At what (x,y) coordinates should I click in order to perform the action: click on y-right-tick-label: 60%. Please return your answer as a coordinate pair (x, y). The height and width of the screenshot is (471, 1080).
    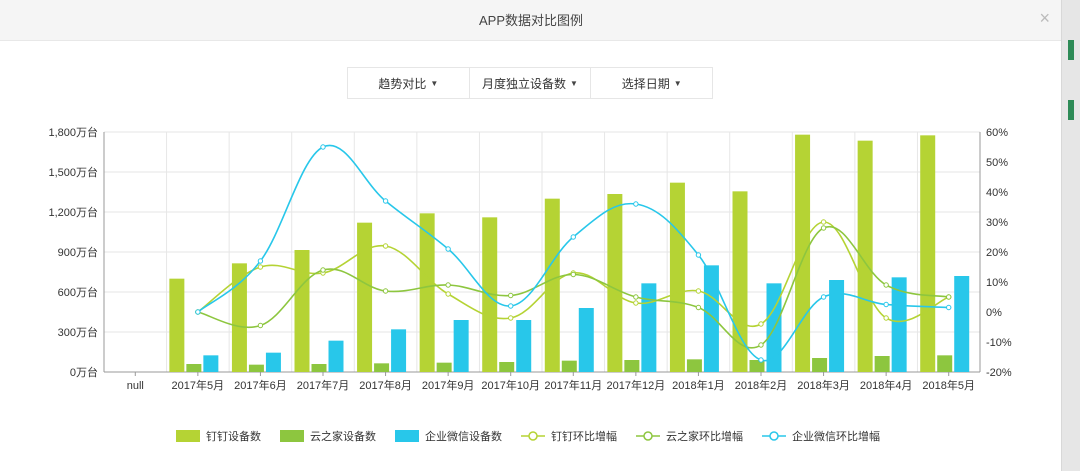
    Looking at the image, I should click on (997, 133).